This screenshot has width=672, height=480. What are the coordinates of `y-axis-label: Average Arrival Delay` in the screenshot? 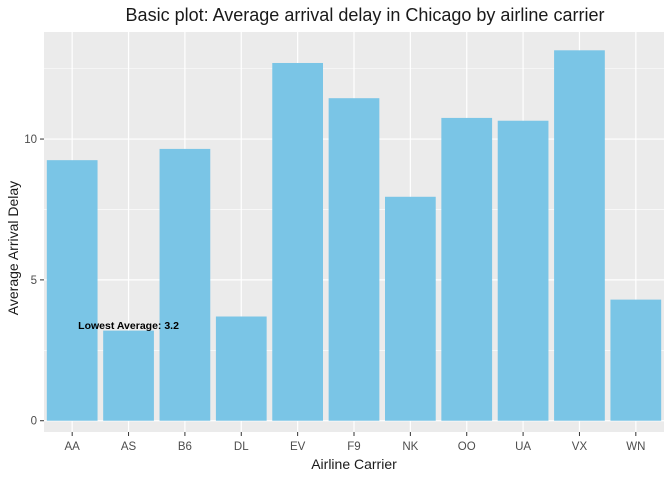 It's located at (13, 248).